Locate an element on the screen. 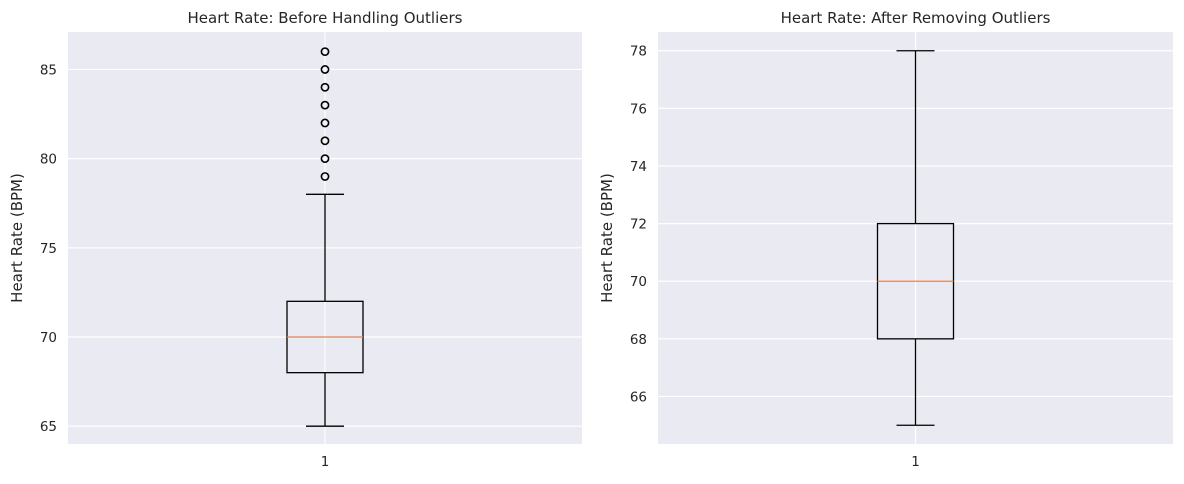  y-tick-label: 85 is located at coordinates (48, 70).